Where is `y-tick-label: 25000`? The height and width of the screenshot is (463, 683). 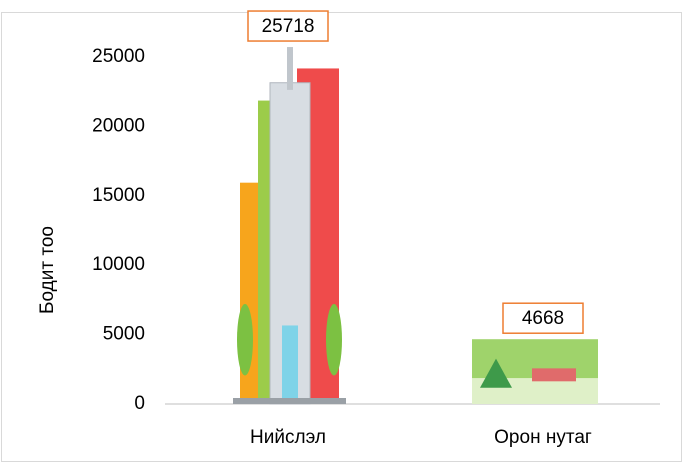
y-tick-label: 25000 is located at coordinates (118, 56).